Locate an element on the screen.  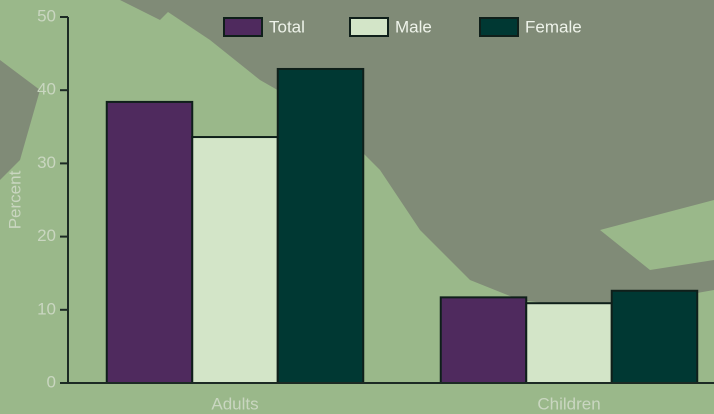
y-tick-label: 50 is located at coordinates (46, 15).